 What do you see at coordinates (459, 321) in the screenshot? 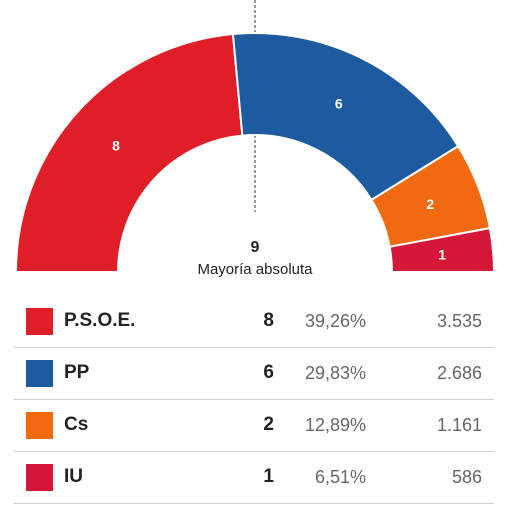
I see `party-votes: 3.535` at bounding box center [459, 321].